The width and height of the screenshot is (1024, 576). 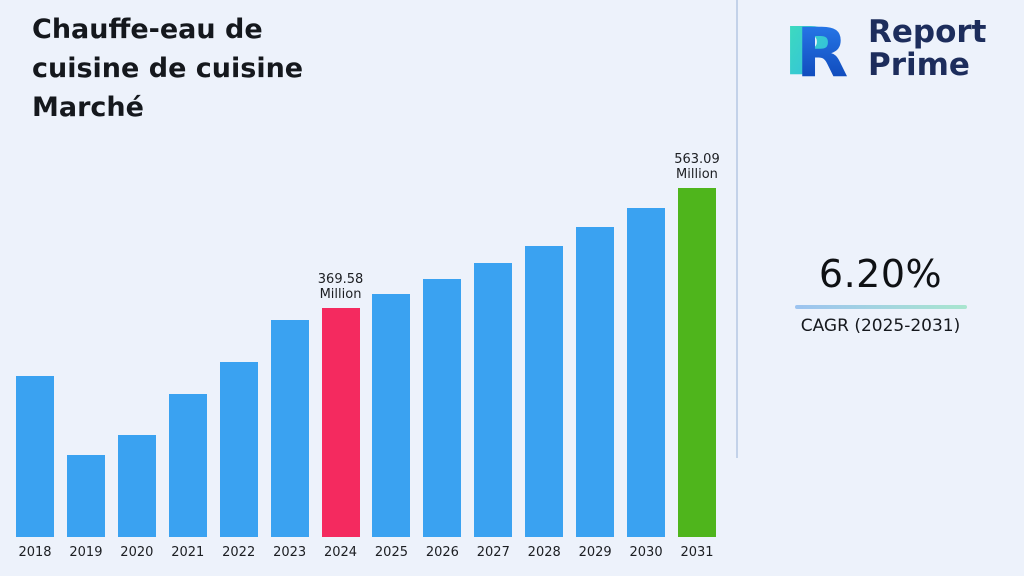 What do you see at coordinates (919, 65) in the screenshot?
I see `logo-text-prime: Prime` at bounding box center [919, 65].